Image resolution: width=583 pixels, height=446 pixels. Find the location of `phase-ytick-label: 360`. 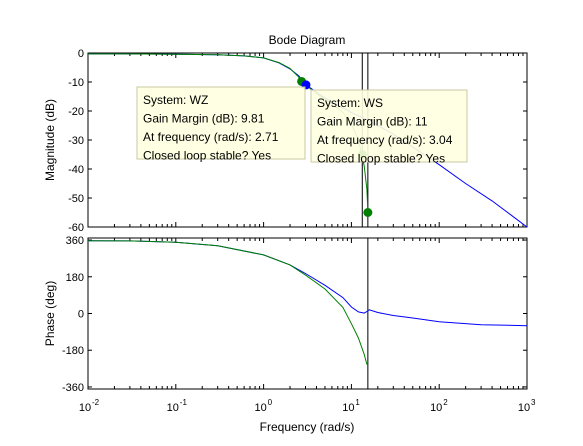

phase-ytick-label: 360 is located at coordinates (75, 241).